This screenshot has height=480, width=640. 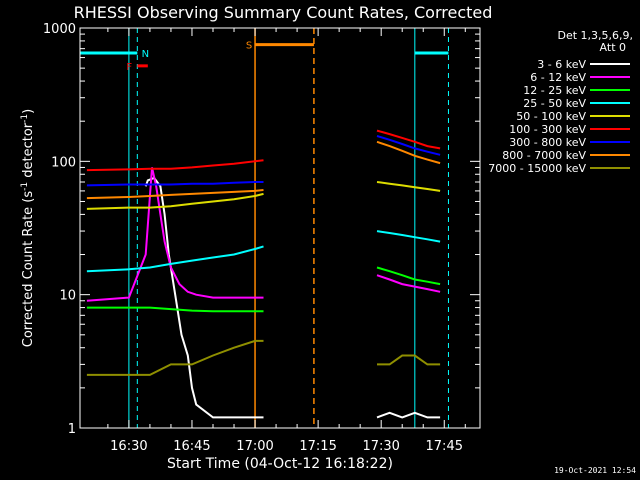 I want to click on legend-label-8: 7000 - 15000 keV, so click(x=537, y=168).